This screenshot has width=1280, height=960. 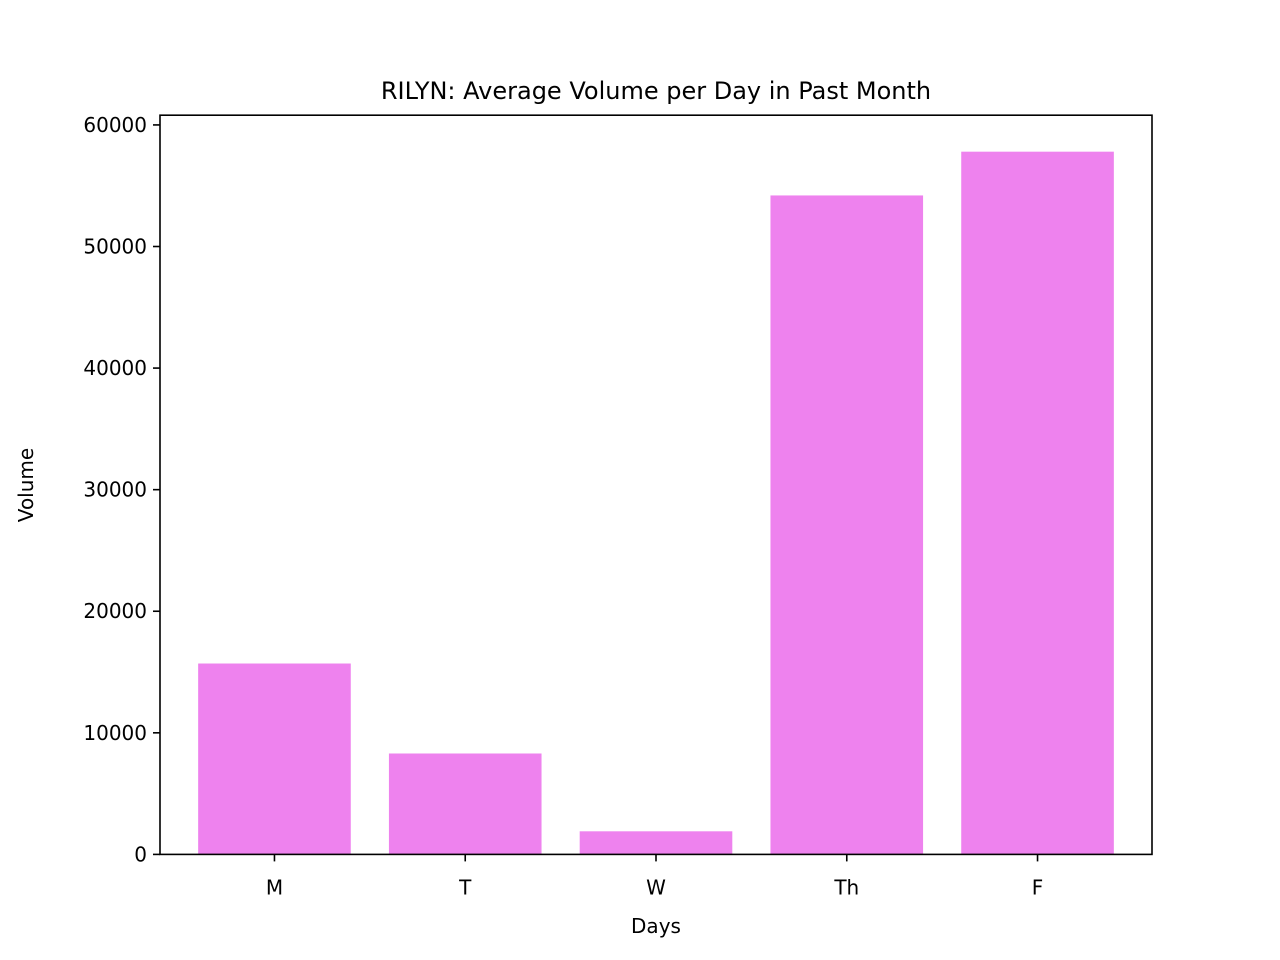 What do you see at coordinates (115, 368) in the screenshot?
I see `y-tick-label: 40000` at bounding box center [115, 368].